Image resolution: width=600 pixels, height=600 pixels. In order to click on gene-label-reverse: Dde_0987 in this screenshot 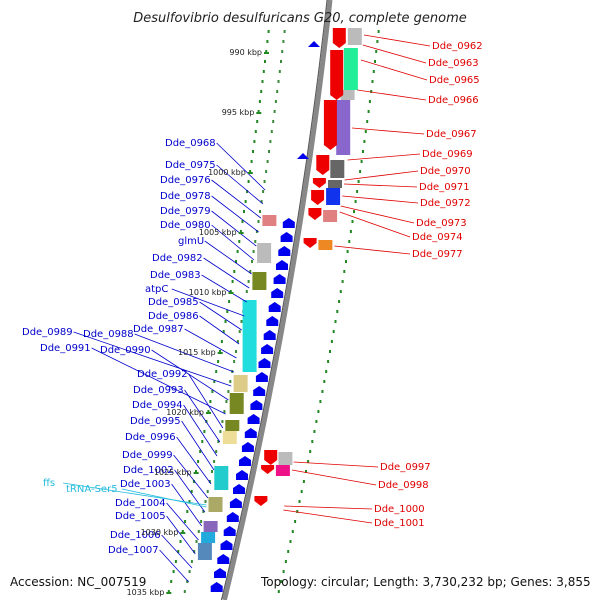, I will do `click(158, 329)`.